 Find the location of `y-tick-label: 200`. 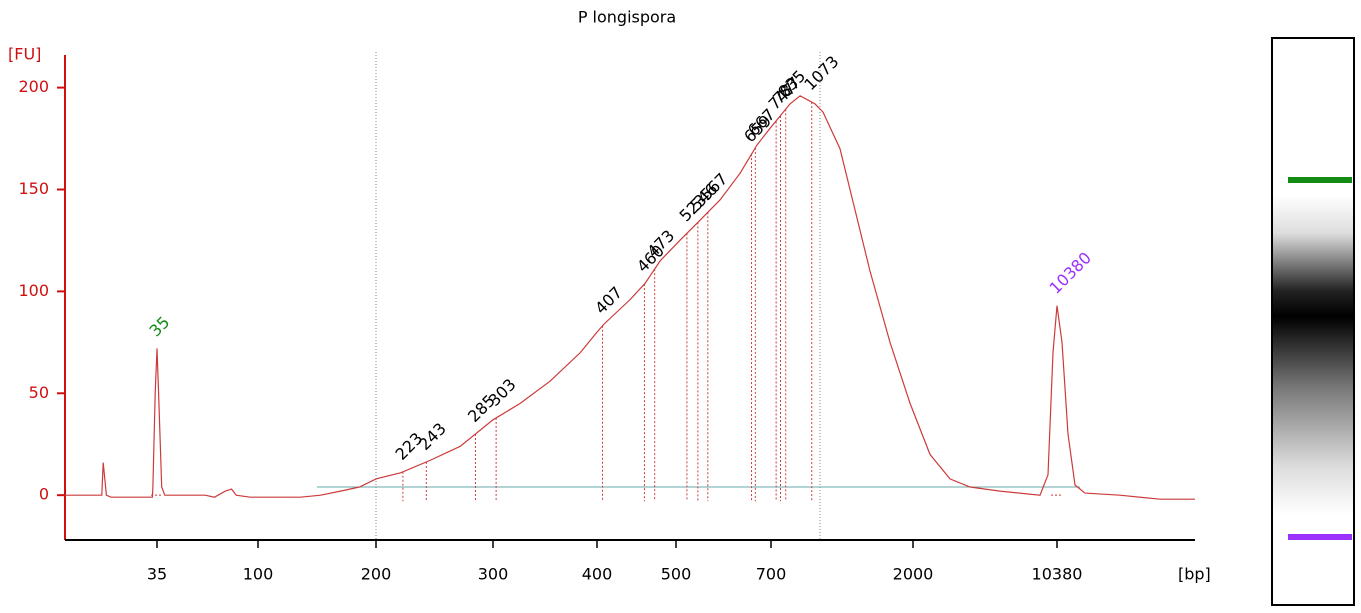

y-tick-label: 200 is located at coordinates (33, 86).